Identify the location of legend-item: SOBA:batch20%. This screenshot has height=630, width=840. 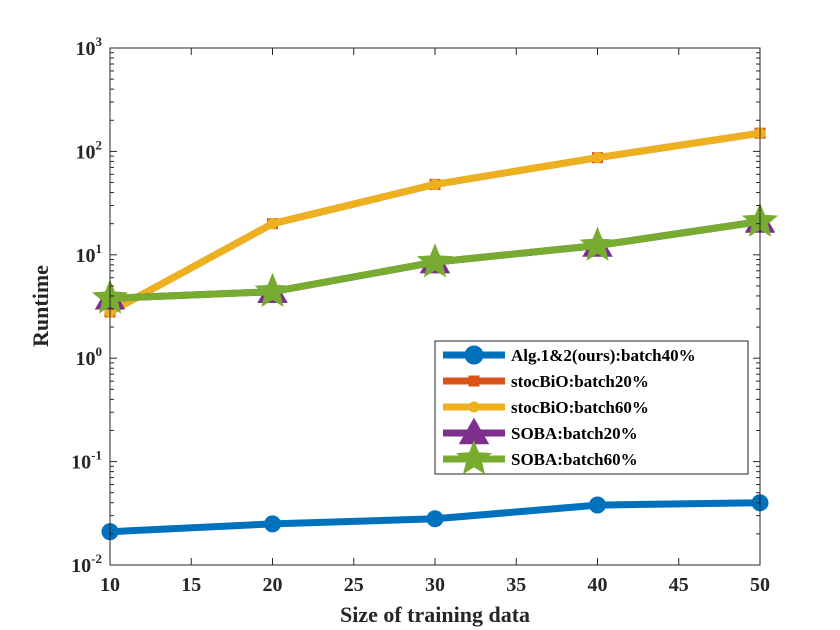
(540, 431).